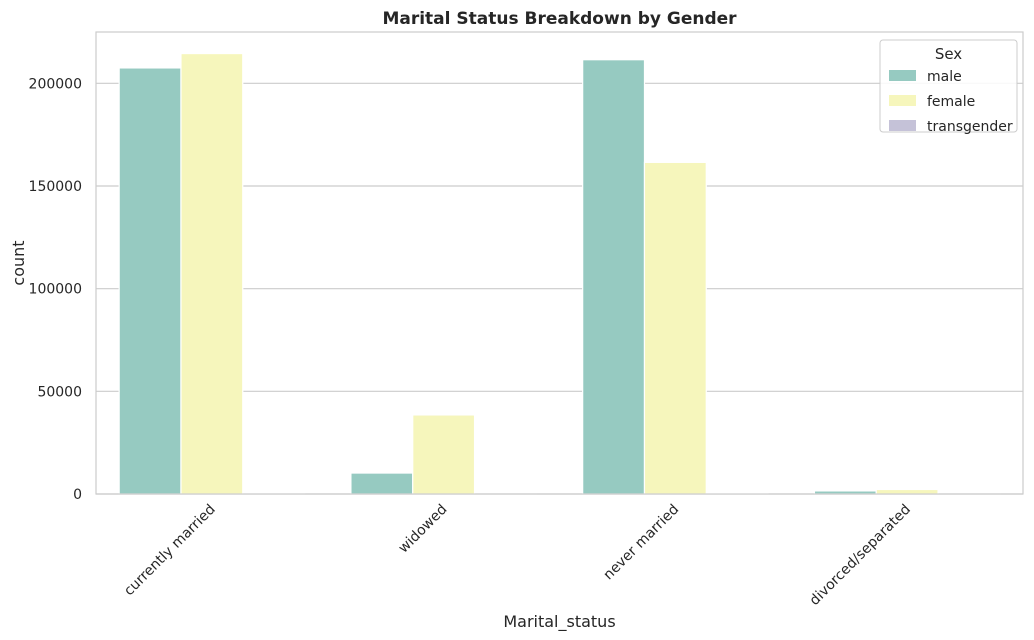  What do you see at coordinates (18, 262) in the screenshot?
I see `y-axis-title: count` at bounding box center [18, 262].